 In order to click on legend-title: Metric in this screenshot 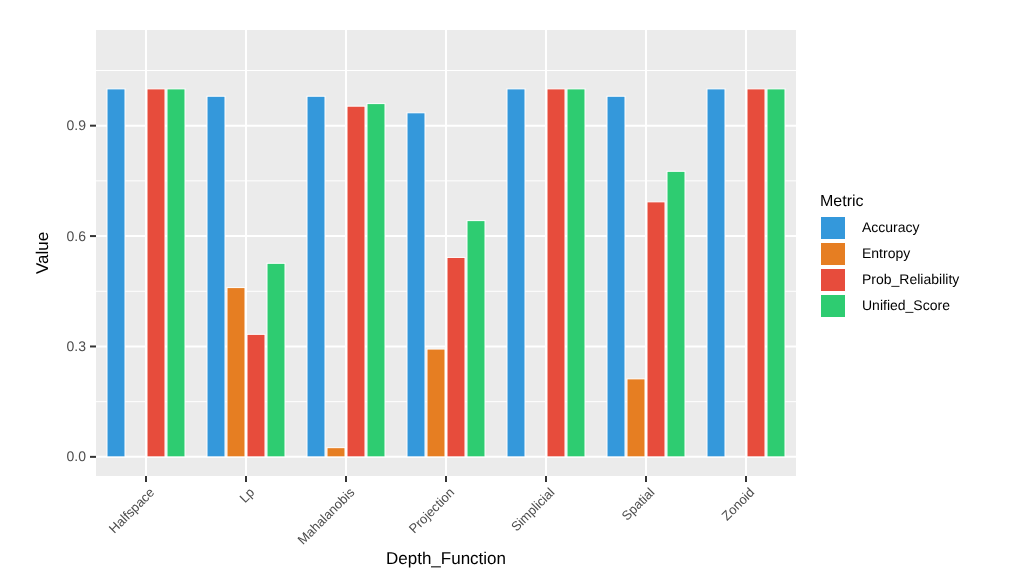, I will do `click(842, 201)`.